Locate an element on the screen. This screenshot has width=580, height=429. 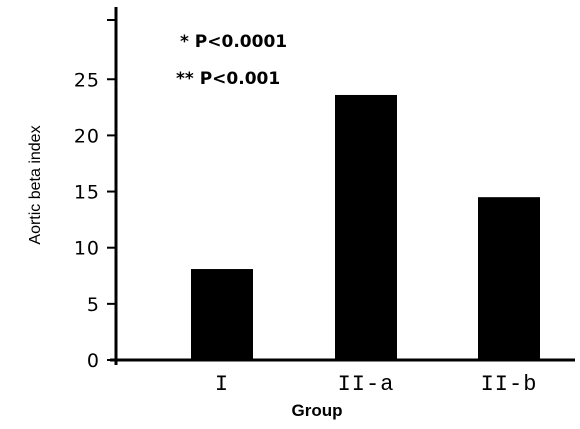
y-tick-label: 15 is located at coordinates (87, 193).